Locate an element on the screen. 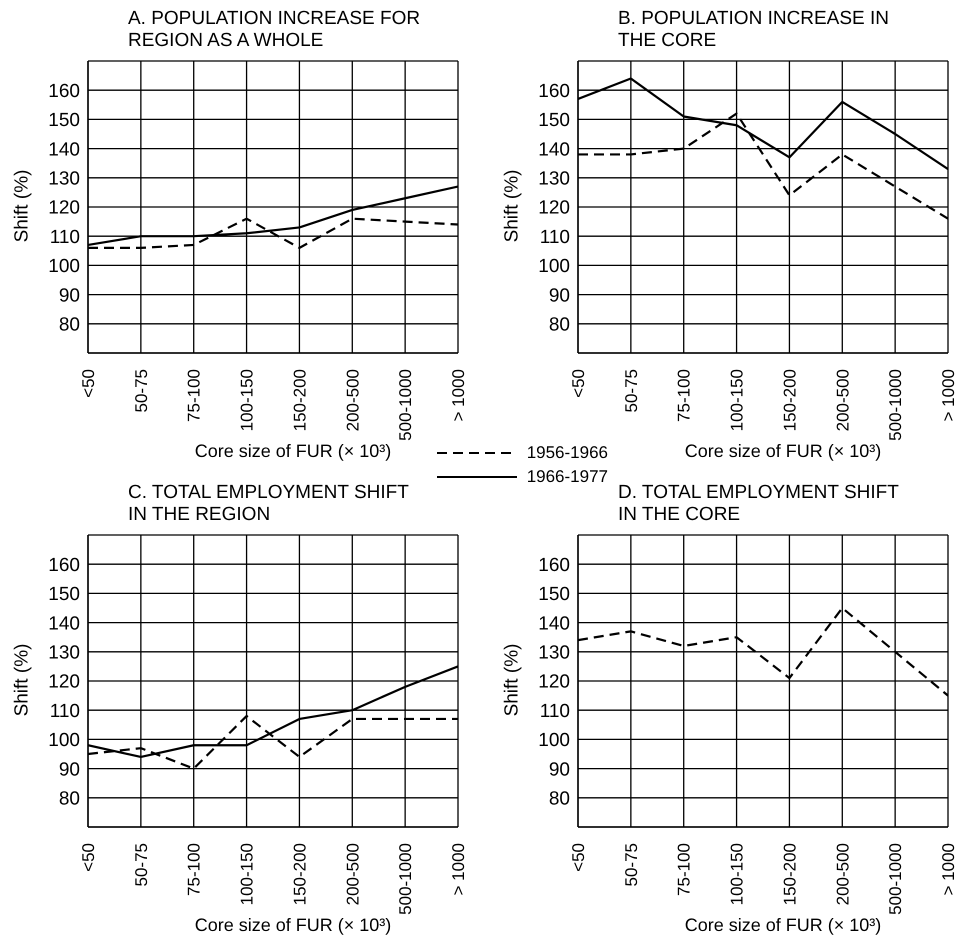 The image size is (978, 949). chart-title: C. TOTAL EMPLOYMENT SHIFT IN THE REGION is located at coordinates (269, 504).